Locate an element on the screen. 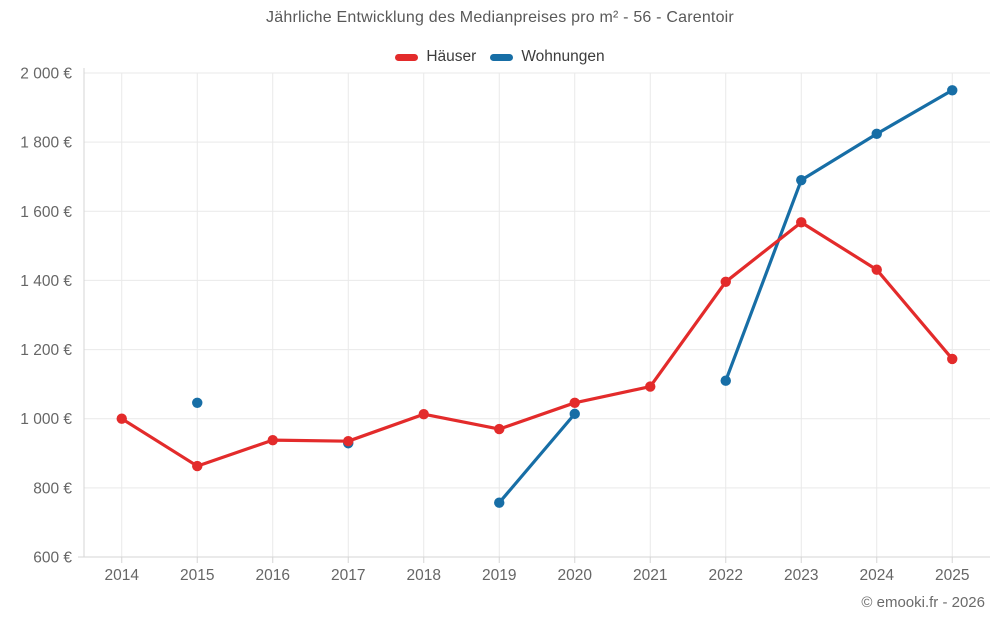 The width and height of the screenshot is (1000, 625). x-tick-label-2017: 2017 is located at coordinates (348, 575).